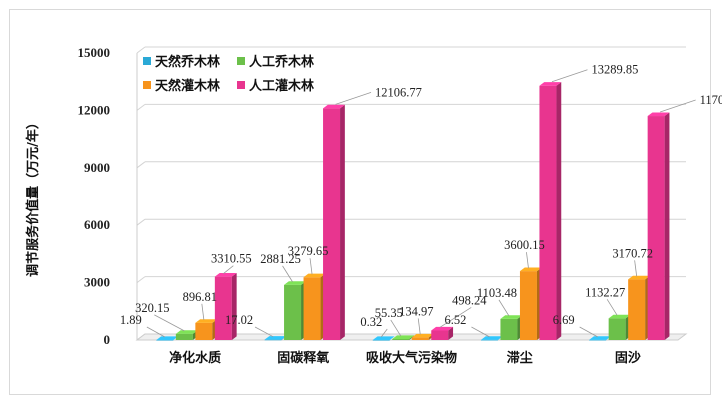 This screenshot has width=722, height=407. I want to click on data-label: 3310.55, so click(231, 259).